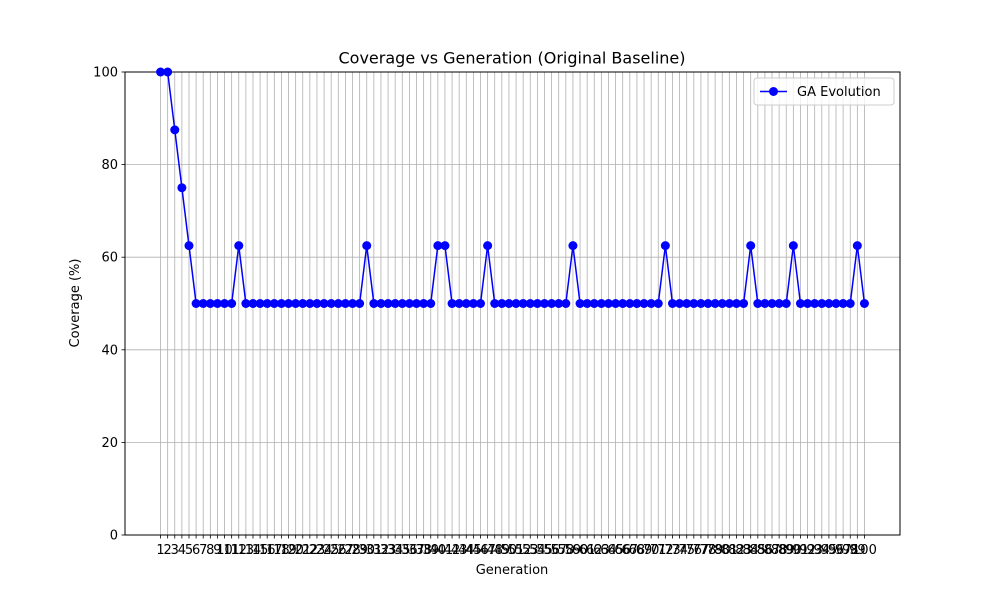  Describe the element at coordinates (331, 550) in the screenshot. I see `x-tick-label: 25` at that location.